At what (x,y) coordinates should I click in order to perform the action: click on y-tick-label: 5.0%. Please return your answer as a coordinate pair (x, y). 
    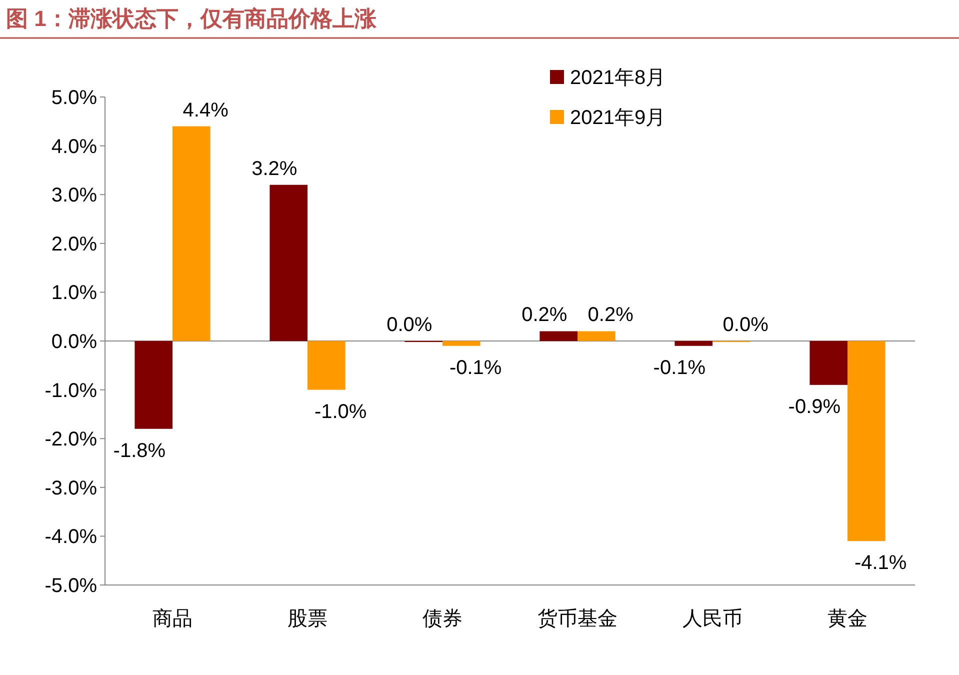
    Looking at the image, I should click on (74, 98).